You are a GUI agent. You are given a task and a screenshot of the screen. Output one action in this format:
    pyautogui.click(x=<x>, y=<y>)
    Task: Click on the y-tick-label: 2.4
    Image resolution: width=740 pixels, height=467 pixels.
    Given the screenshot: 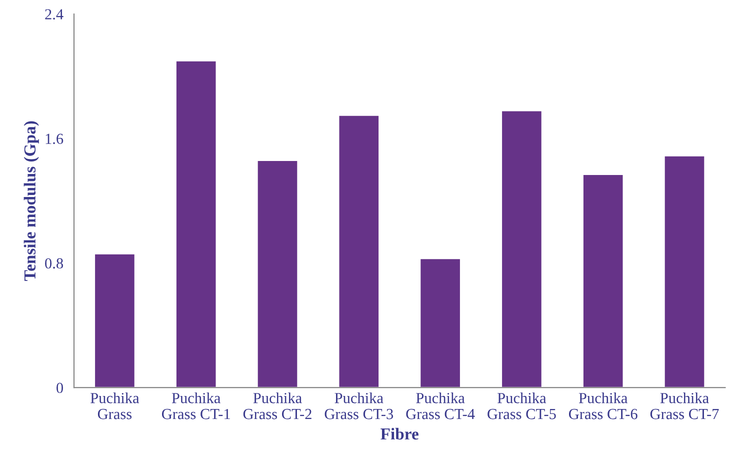 What is the action you would take?
    pyautogui.click(x=54, y=14)
    